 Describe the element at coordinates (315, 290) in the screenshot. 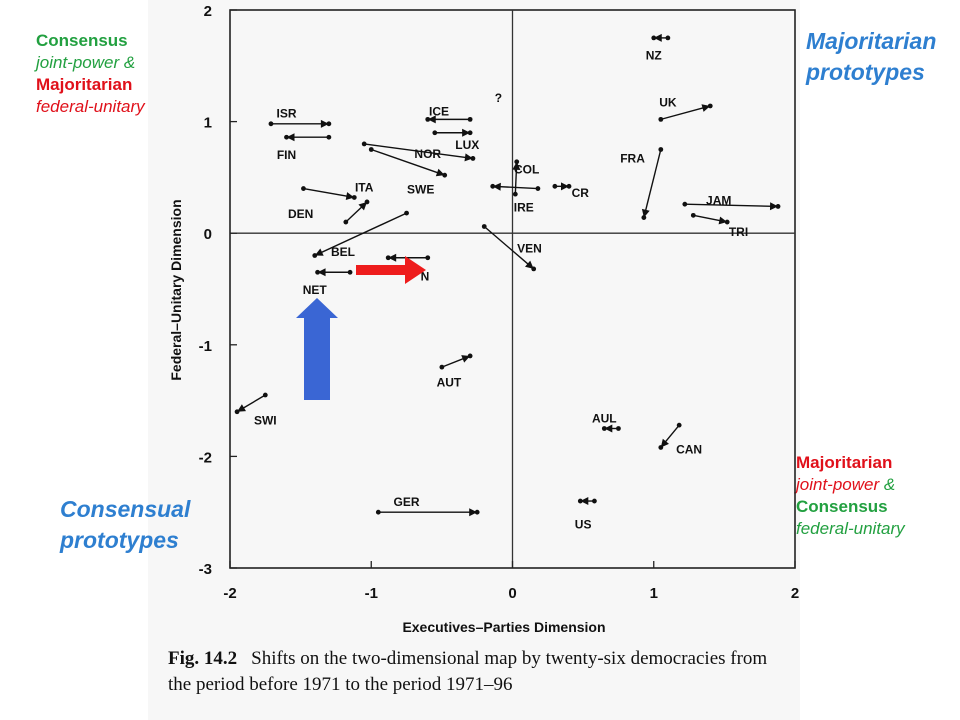

I see `country-label: NET` at that location.